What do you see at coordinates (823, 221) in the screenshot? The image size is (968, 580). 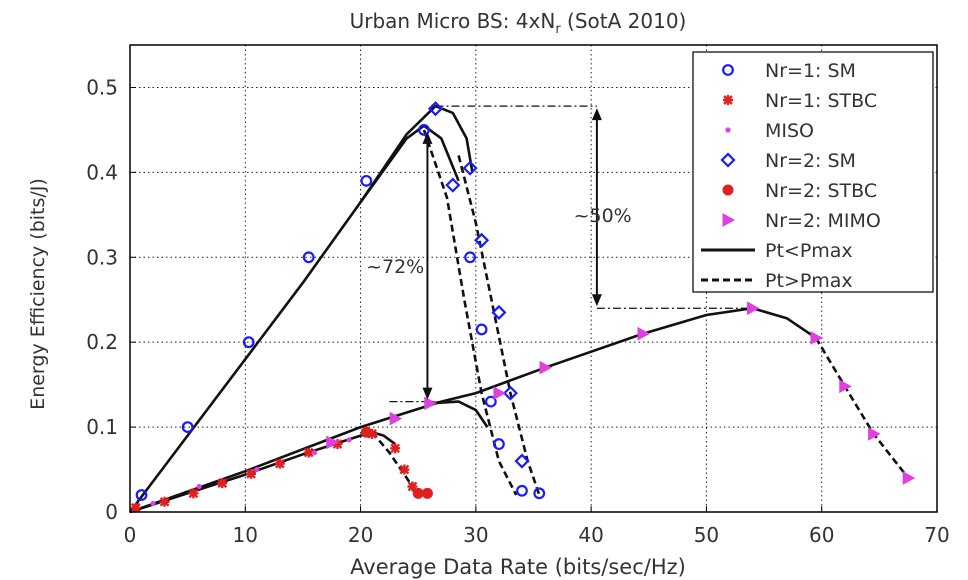 I see `legend-label: Nr=2: MIMO` at bounding box center [823, 221].